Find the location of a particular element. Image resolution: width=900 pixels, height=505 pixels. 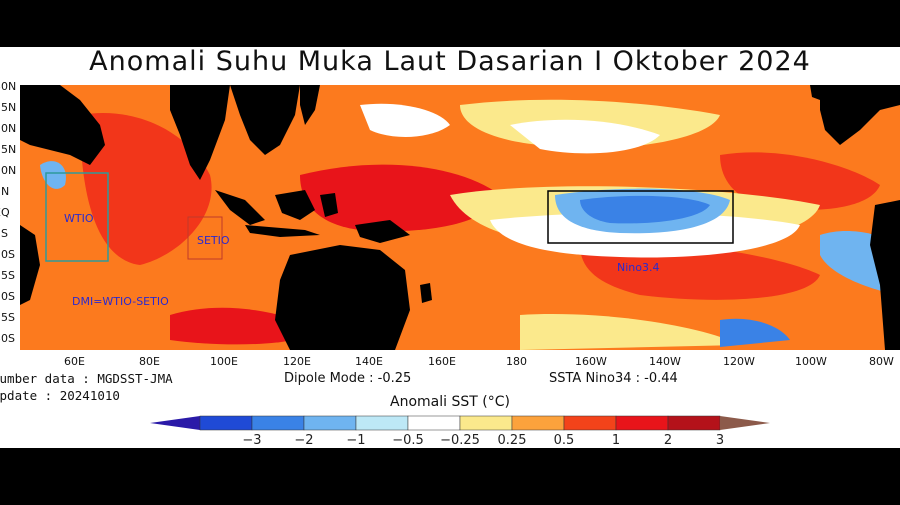

lon-label: 80W is located at coordinates (881, 361).